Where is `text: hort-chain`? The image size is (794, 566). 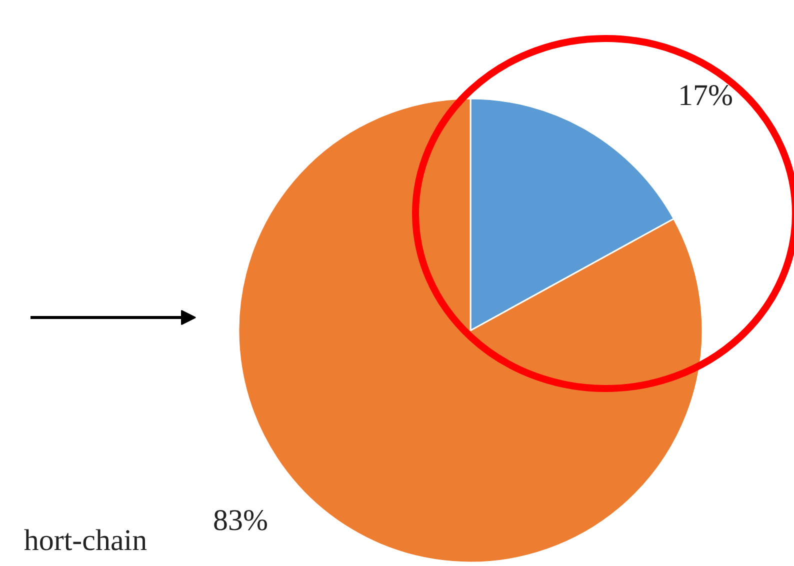 text: hort-chain is located at coordinates (86, 540).